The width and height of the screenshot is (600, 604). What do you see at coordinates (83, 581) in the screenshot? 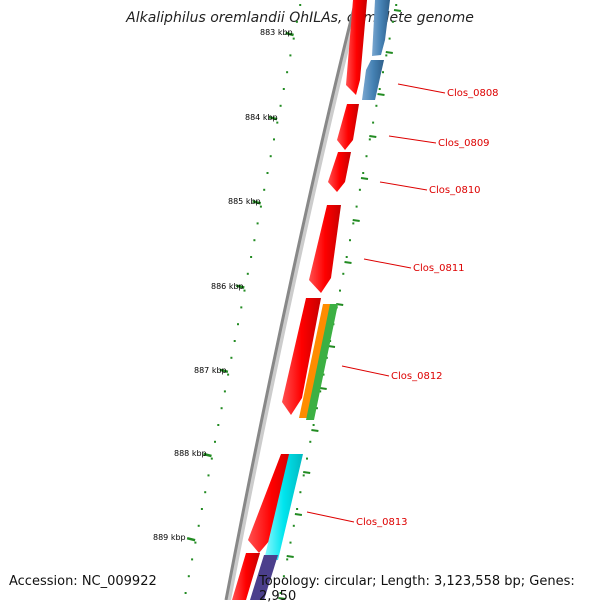
I see `accession-text: Accession: NC_009922` at bounding box center [83, 581].